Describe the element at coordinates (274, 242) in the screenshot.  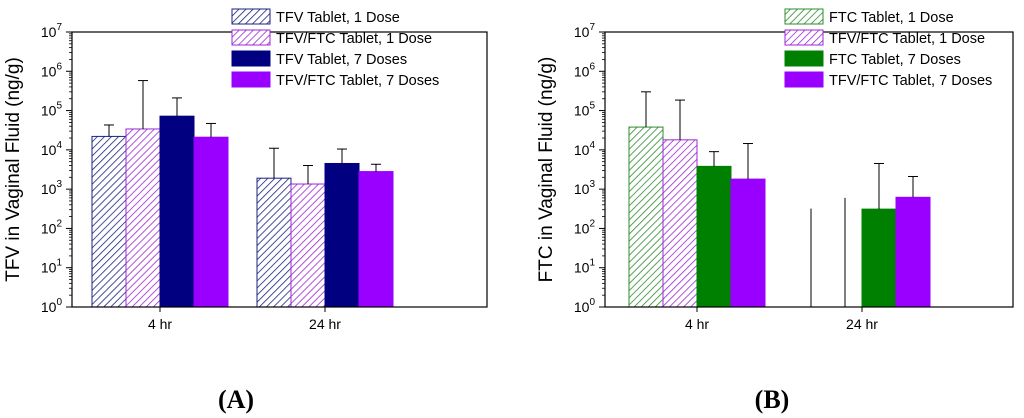
I see `bar-1-24hr` at that location.